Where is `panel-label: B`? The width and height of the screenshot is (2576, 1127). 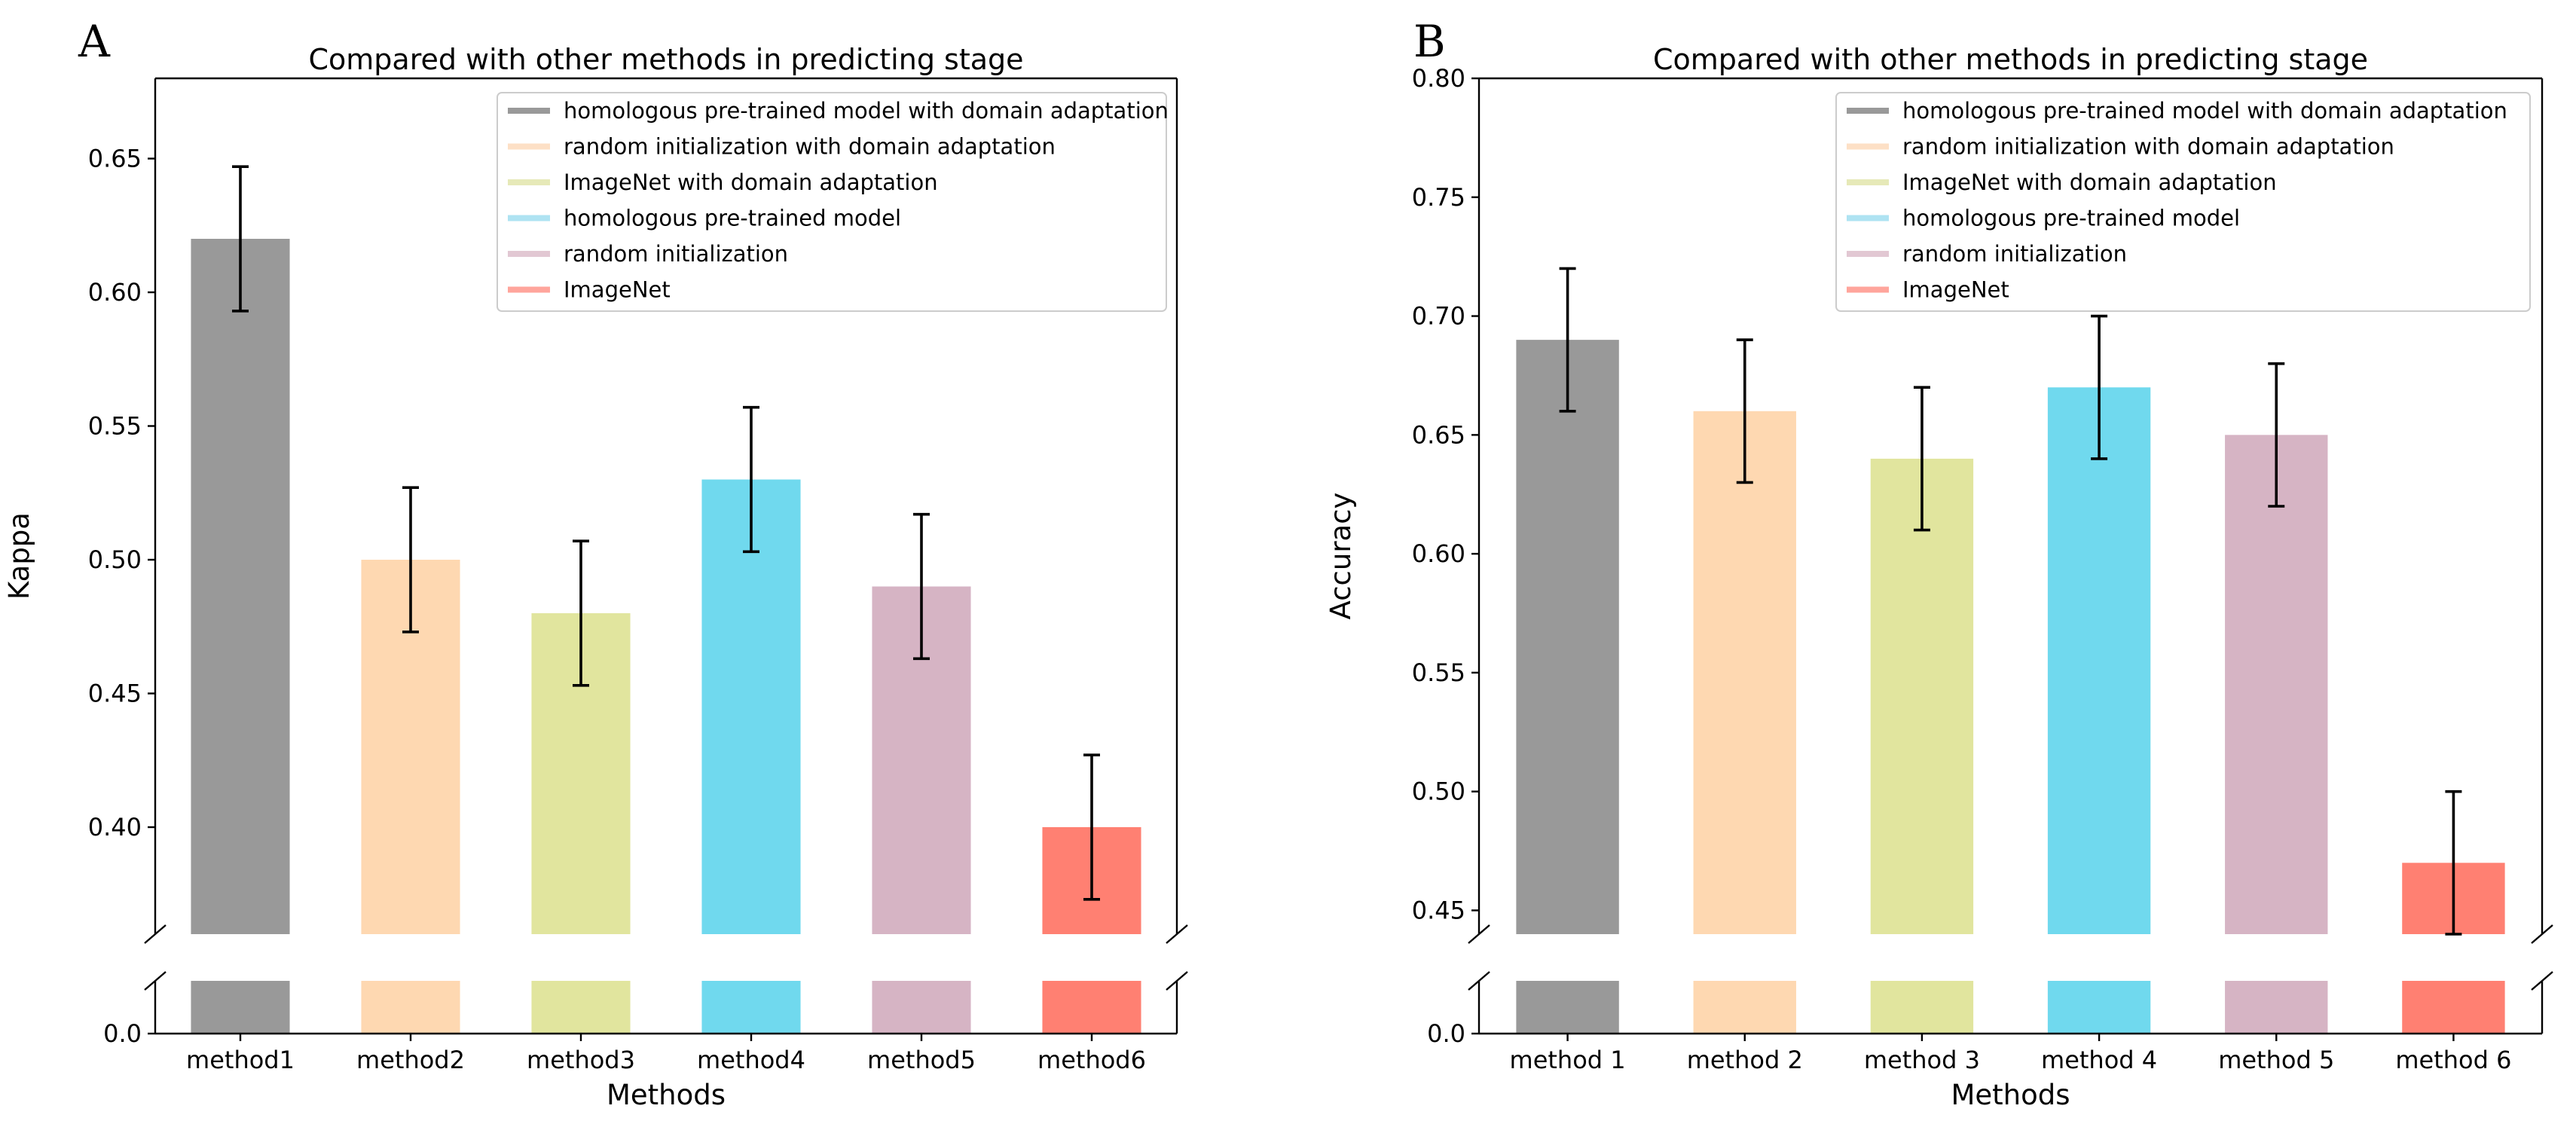 panel-label: B is located at coordinates (1429, 41).